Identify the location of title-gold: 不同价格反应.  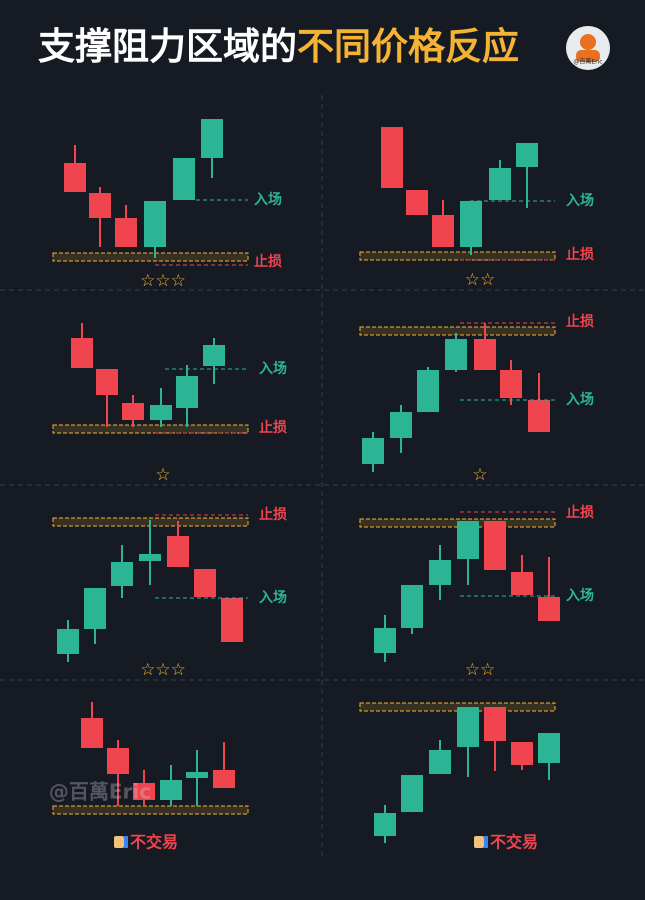
(408, 46).